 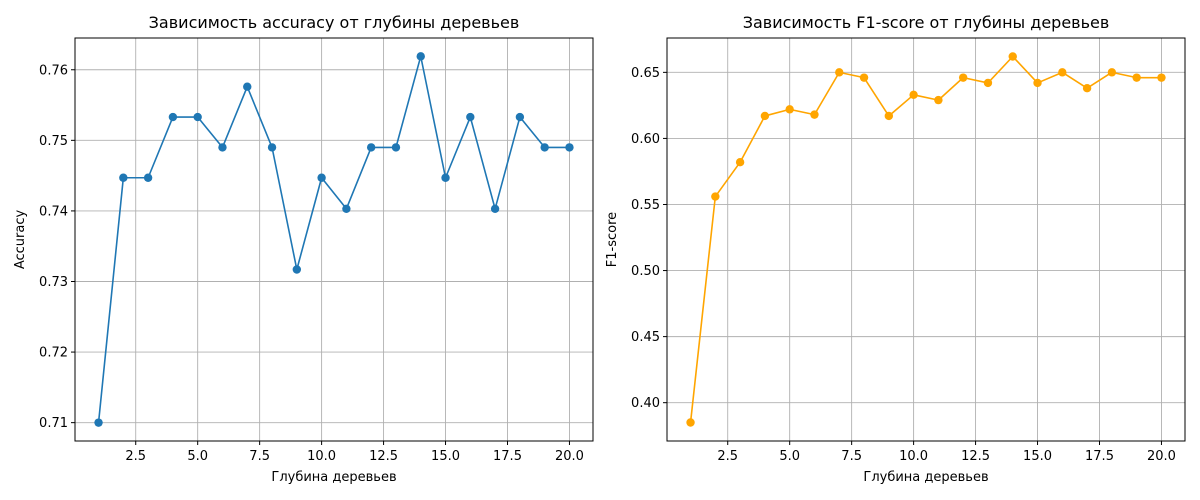 What do you see at coordinates (645, 403) in the screenshot?
I see `y-tick-label: 0.40` at bounding box center [645, 403].